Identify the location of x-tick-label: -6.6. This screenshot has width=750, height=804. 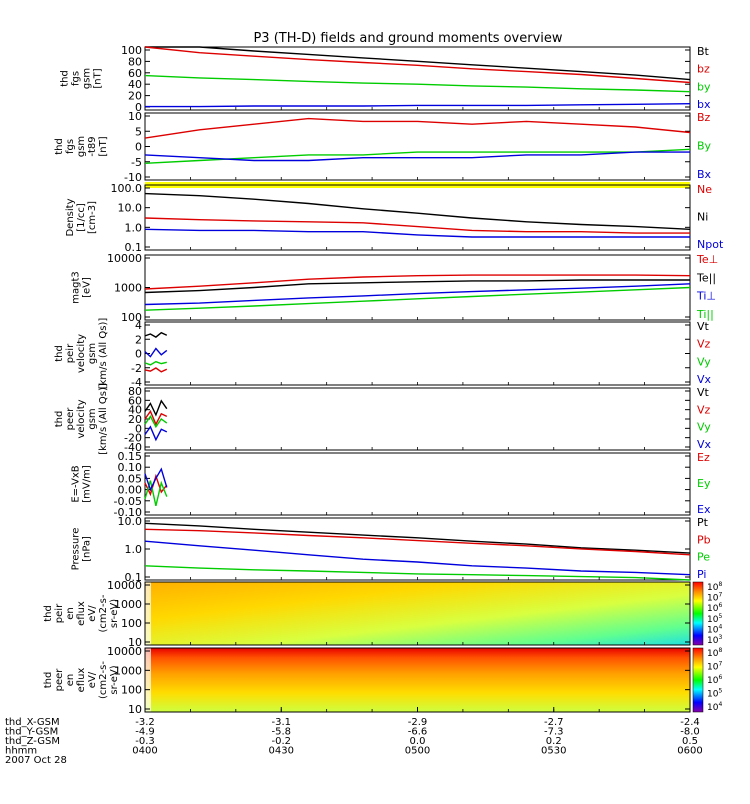
(418, 732).